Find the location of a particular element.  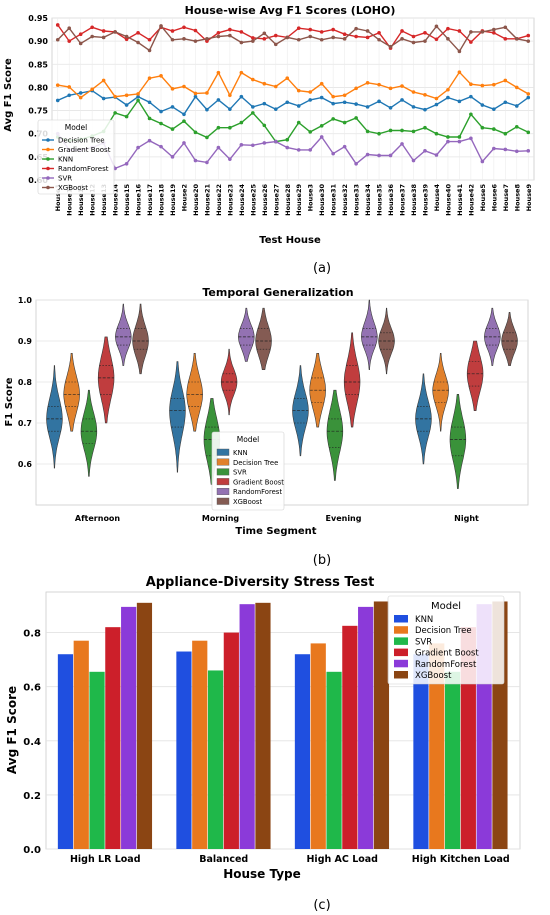

violin-knn is located at coordinates (54, 417).